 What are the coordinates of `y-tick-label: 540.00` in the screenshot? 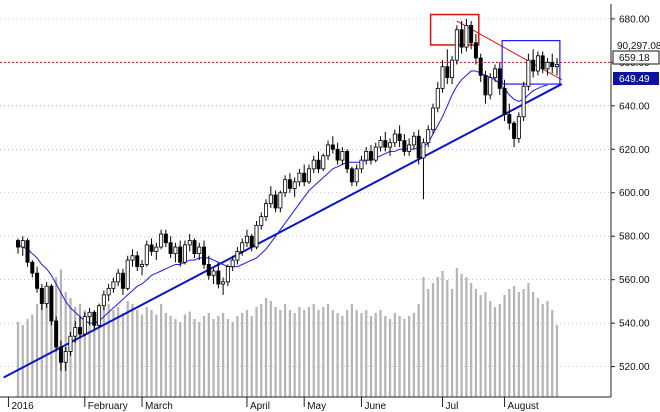 It's located at (634, 324).